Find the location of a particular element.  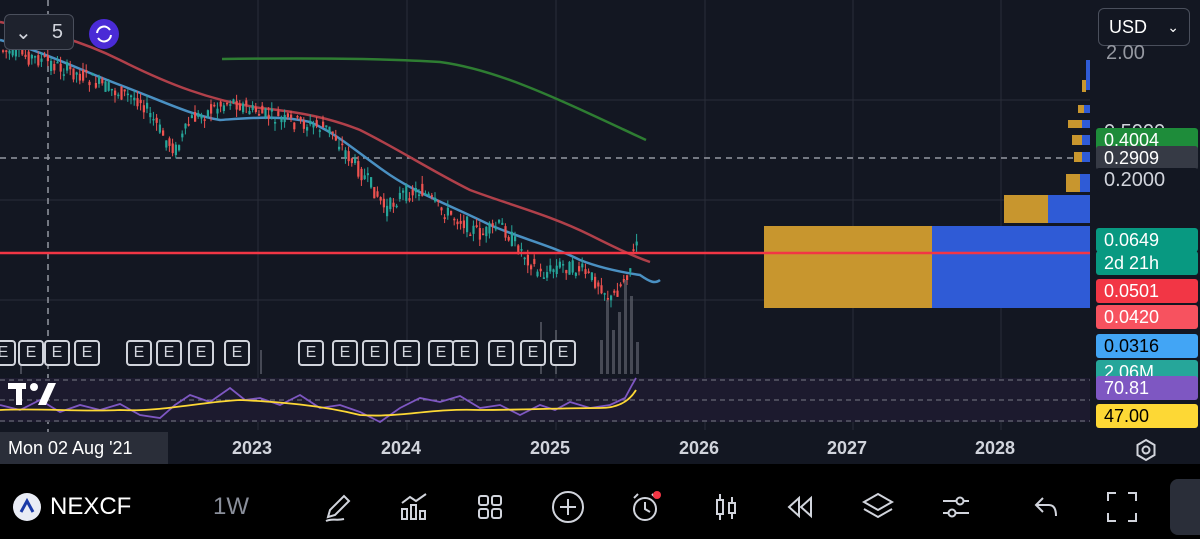

settings-button is located at coordinates (956, 506).